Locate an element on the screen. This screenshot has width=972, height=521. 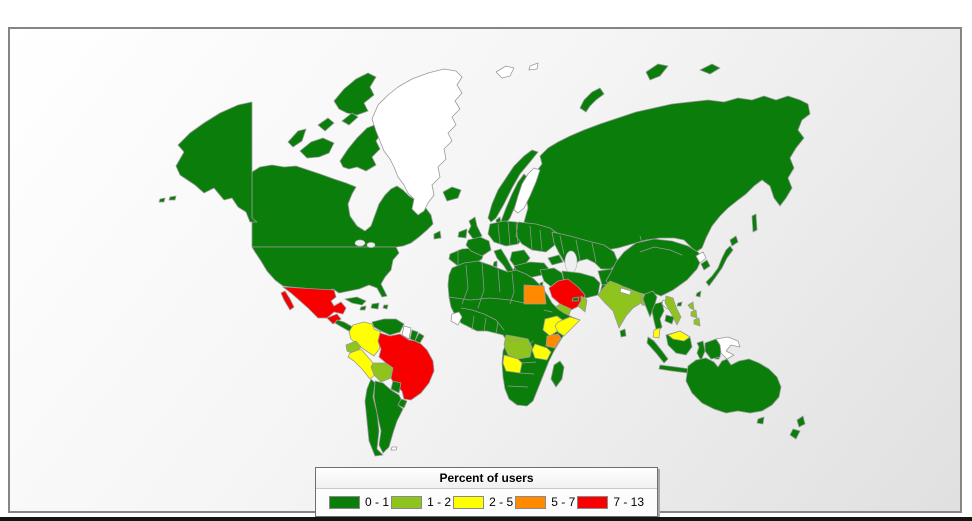
island-svalbard is located at coordinates (505, 72).